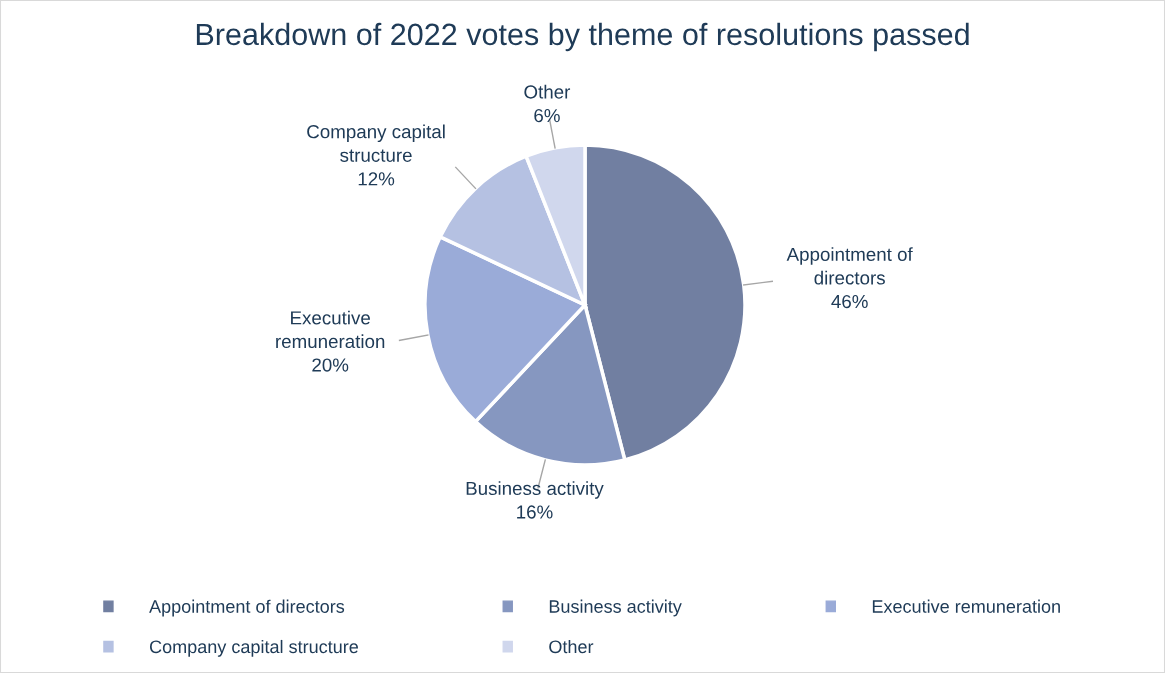 Image resolution: width=1165 pixels, height=673 pixels. I want to click on slice-label: Appointment of directors, so click(849, 266).